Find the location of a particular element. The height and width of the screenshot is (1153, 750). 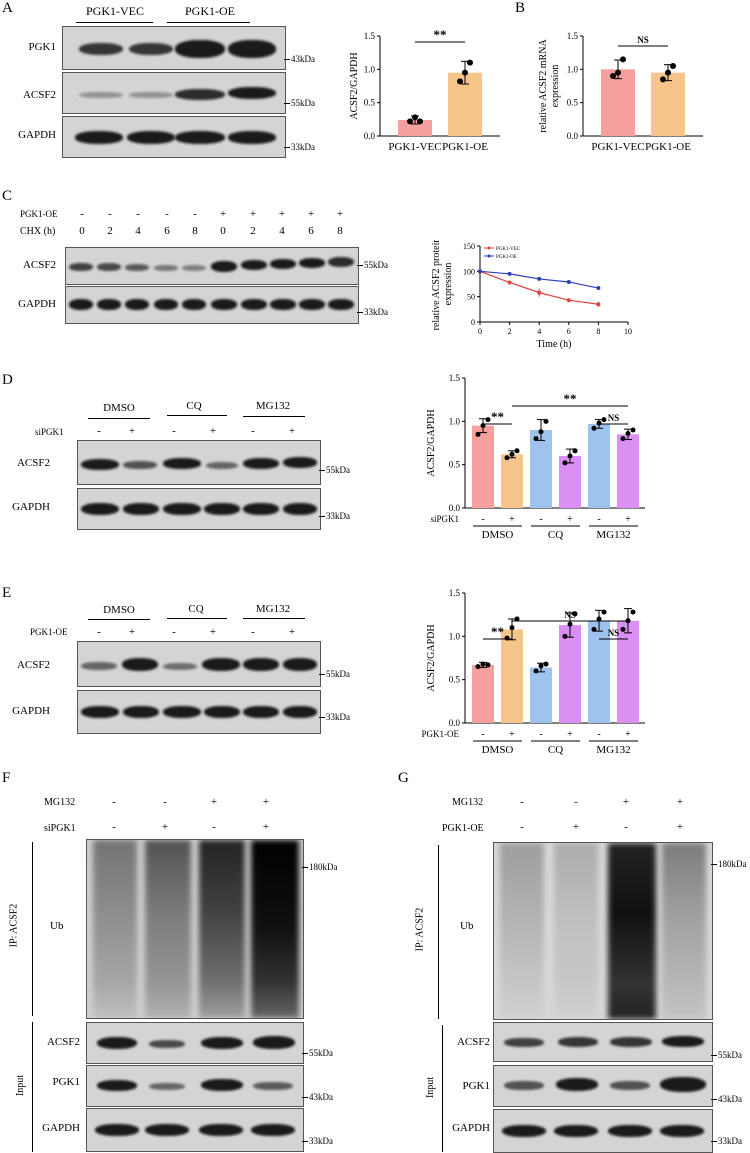

x-tick-label: PGK1-OE is located at coordinates (668, 147).